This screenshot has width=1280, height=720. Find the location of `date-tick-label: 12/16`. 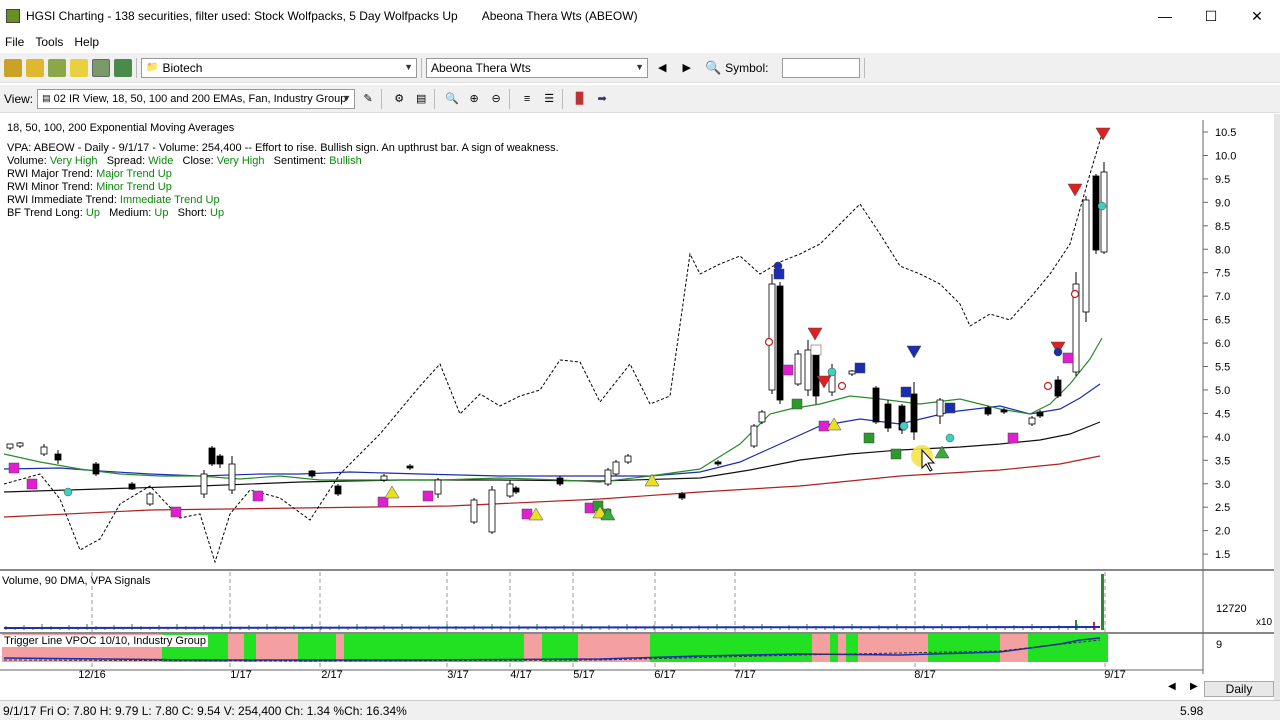

date-tick-label: 12/16 is located at coordinates (92, 675).